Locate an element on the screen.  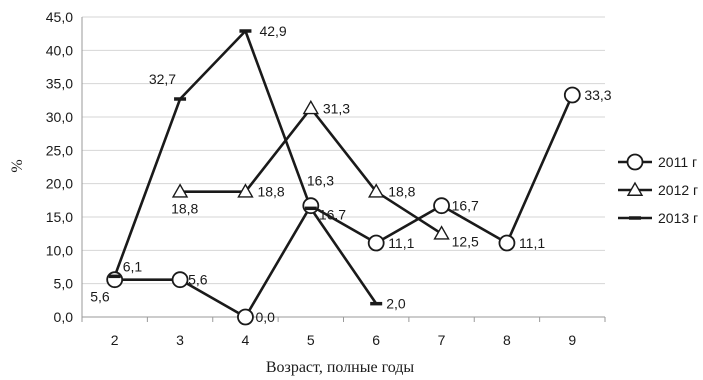
x-tick-label: 4 is located at coordinates (246, 340).